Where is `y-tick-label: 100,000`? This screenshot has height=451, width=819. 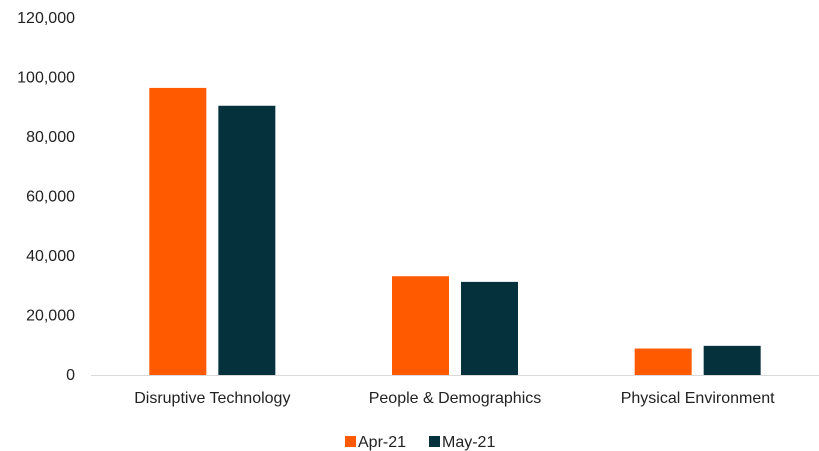
y-tick-label: 100,000 is located at coordinates (46, 78).